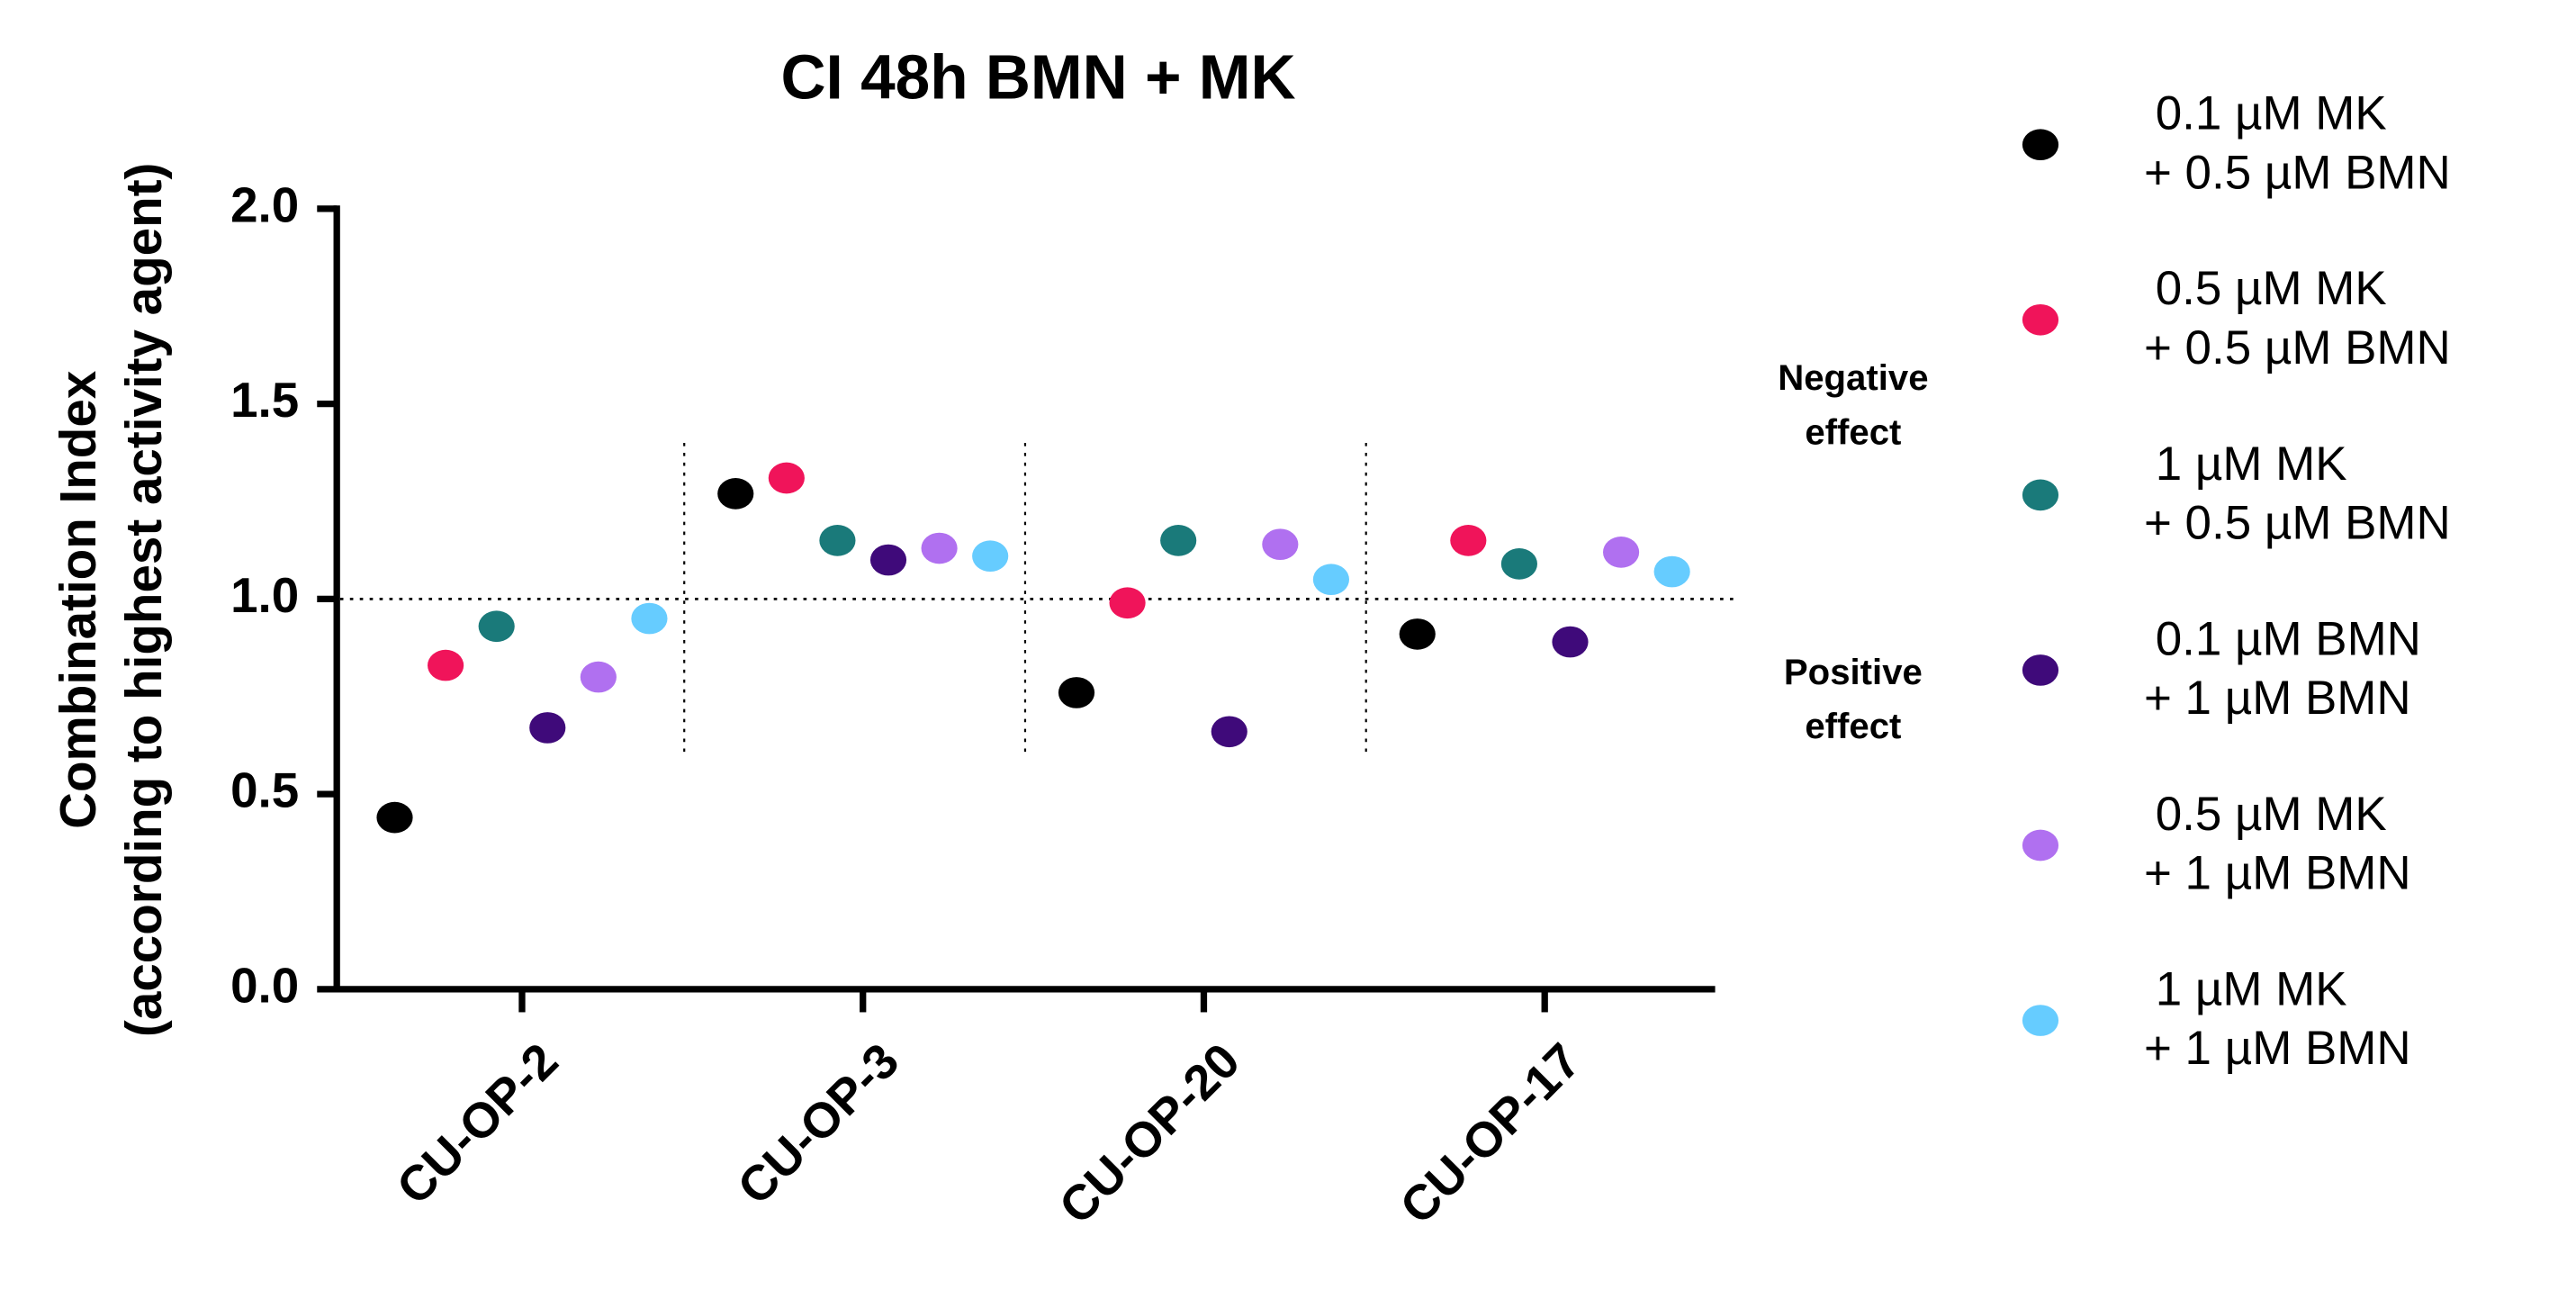 The width and height of the screenshot is (2576, 1290). What do you see at coordinates (1037, 78) in the screenshot?
I see `chart-title: CI 48h BMN + MK` at bounding box center [1037, 78].